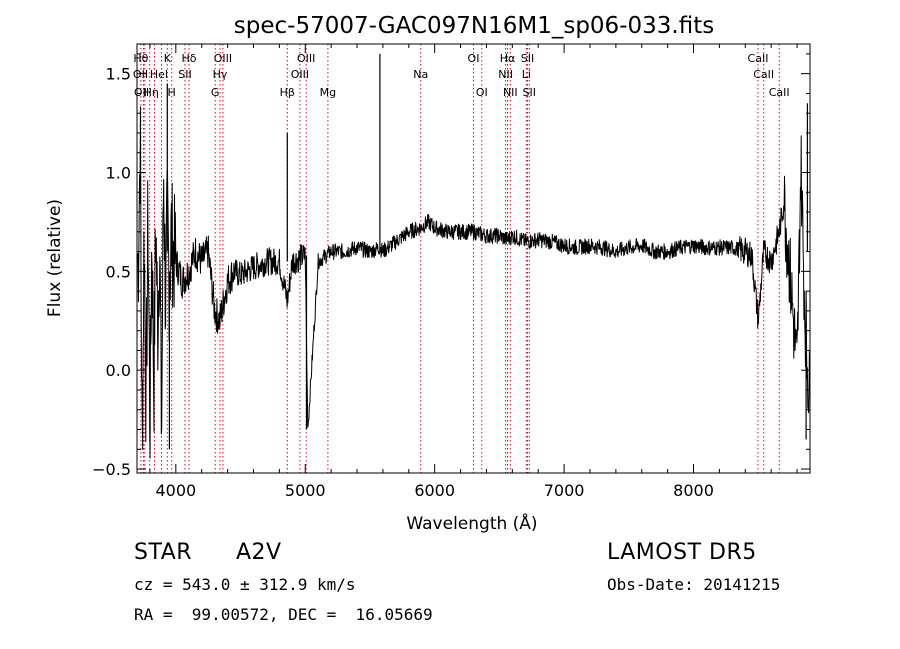 The image size is (900, 649). What do you see at coordinates (188, 58) in the screenshot?
I see `line-label: Hδ` at bounding box center [188, 58].